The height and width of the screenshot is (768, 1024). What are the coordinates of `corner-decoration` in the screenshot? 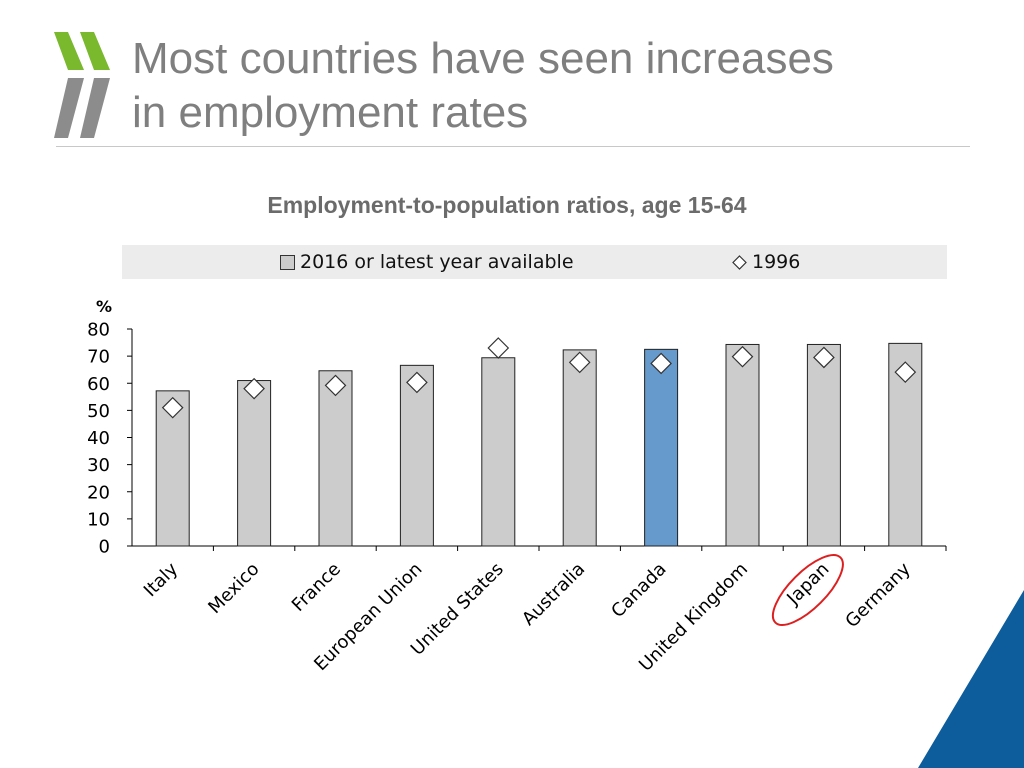 It's located at (971, 679).